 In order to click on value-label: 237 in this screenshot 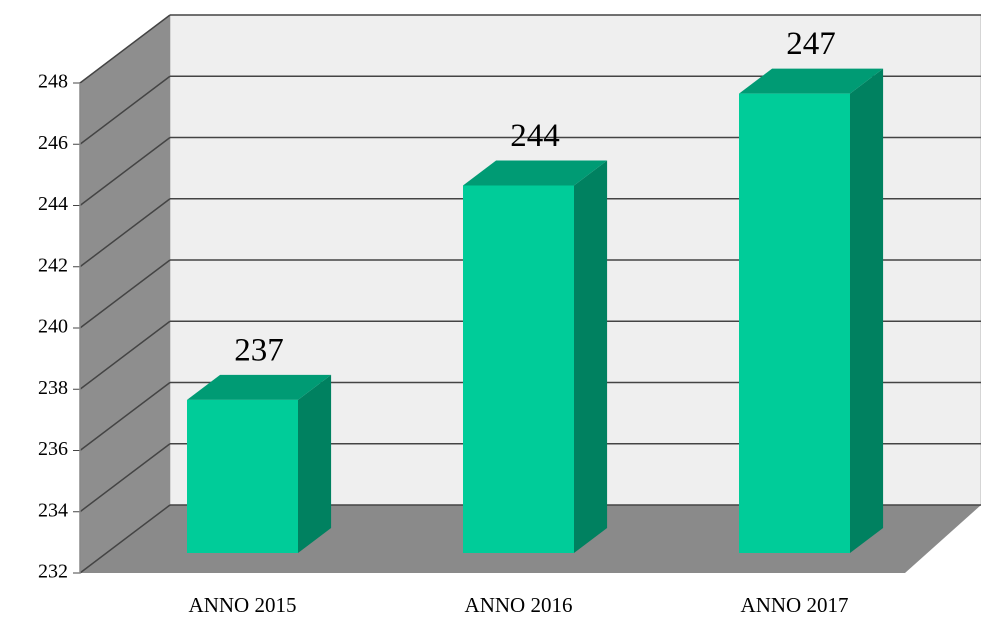, I will do `click(259, 350)`.